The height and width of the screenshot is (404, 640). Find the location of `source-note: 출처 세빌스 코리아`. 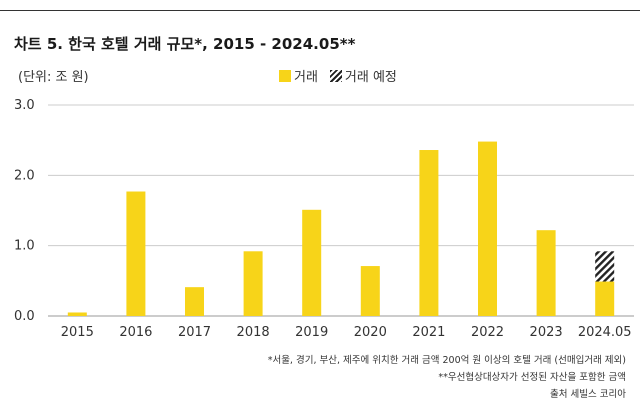

source-note: 출처 세빌스 코리아 is located at coordinates (588, 394).